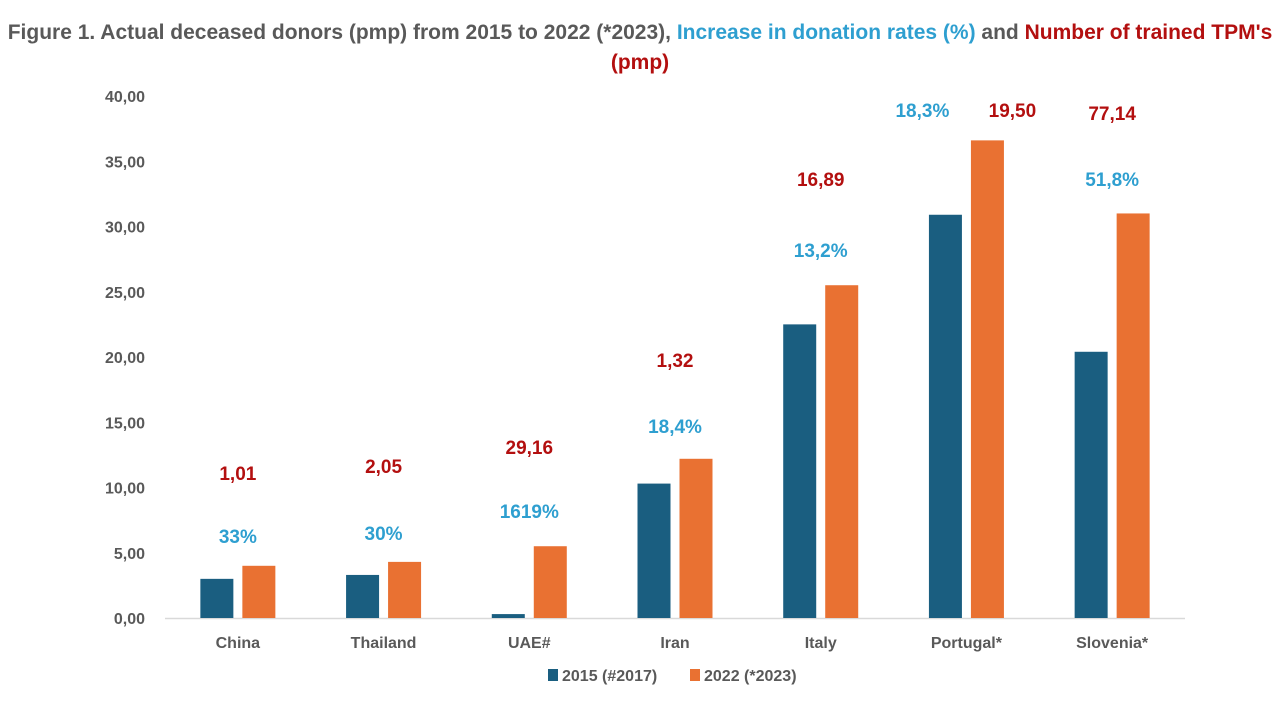  I want to click on y-tick-label: 5,00, so click(129, 554).